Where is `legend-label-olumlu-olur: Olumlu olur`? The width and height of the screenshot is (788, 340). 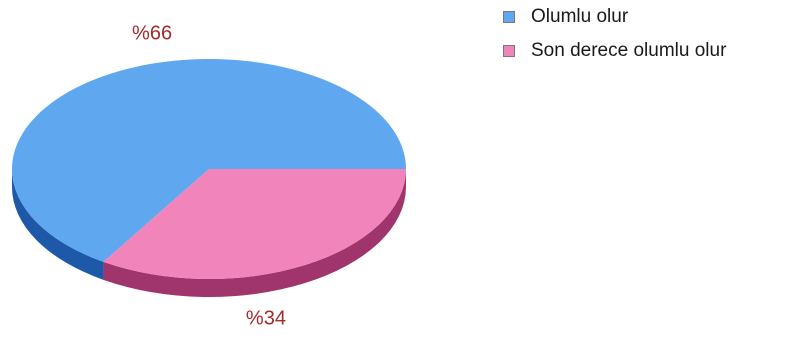 legend-label-olumlu-olur: Olumlu olur is located at coordinates (580, 16).